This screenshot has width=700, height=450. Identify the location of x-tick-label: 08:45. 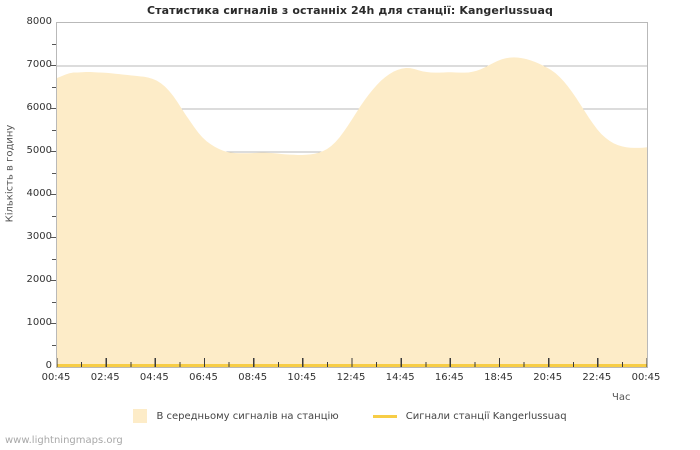
(253, 377).